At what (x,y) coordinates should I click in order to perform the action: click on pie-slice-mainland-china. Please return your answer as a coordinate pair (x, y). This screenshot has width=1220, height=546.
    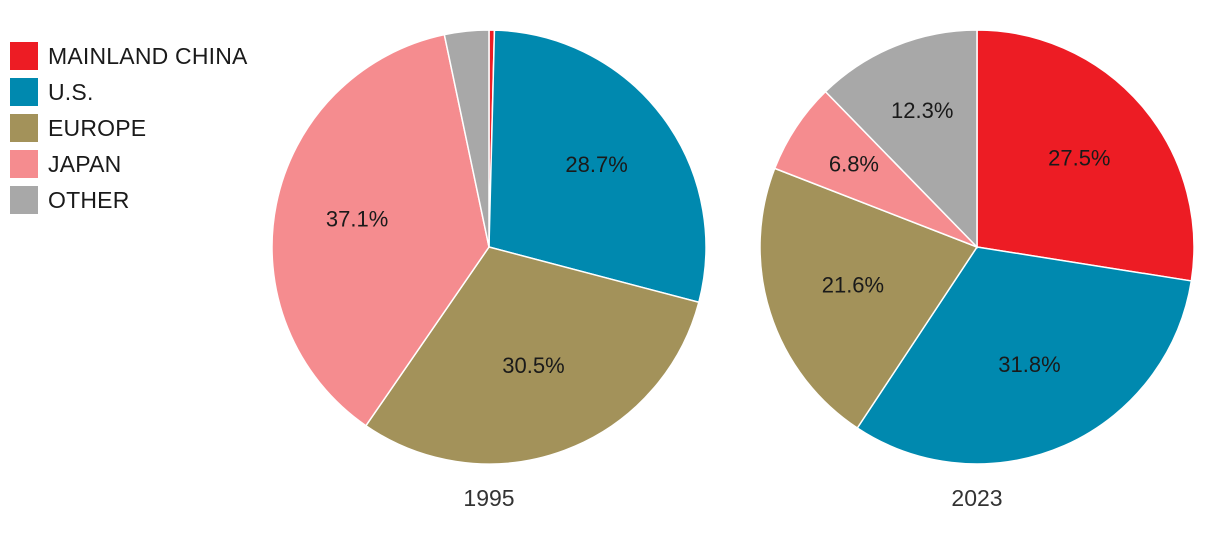
    Looking at the image, I should click on (1085, 155).